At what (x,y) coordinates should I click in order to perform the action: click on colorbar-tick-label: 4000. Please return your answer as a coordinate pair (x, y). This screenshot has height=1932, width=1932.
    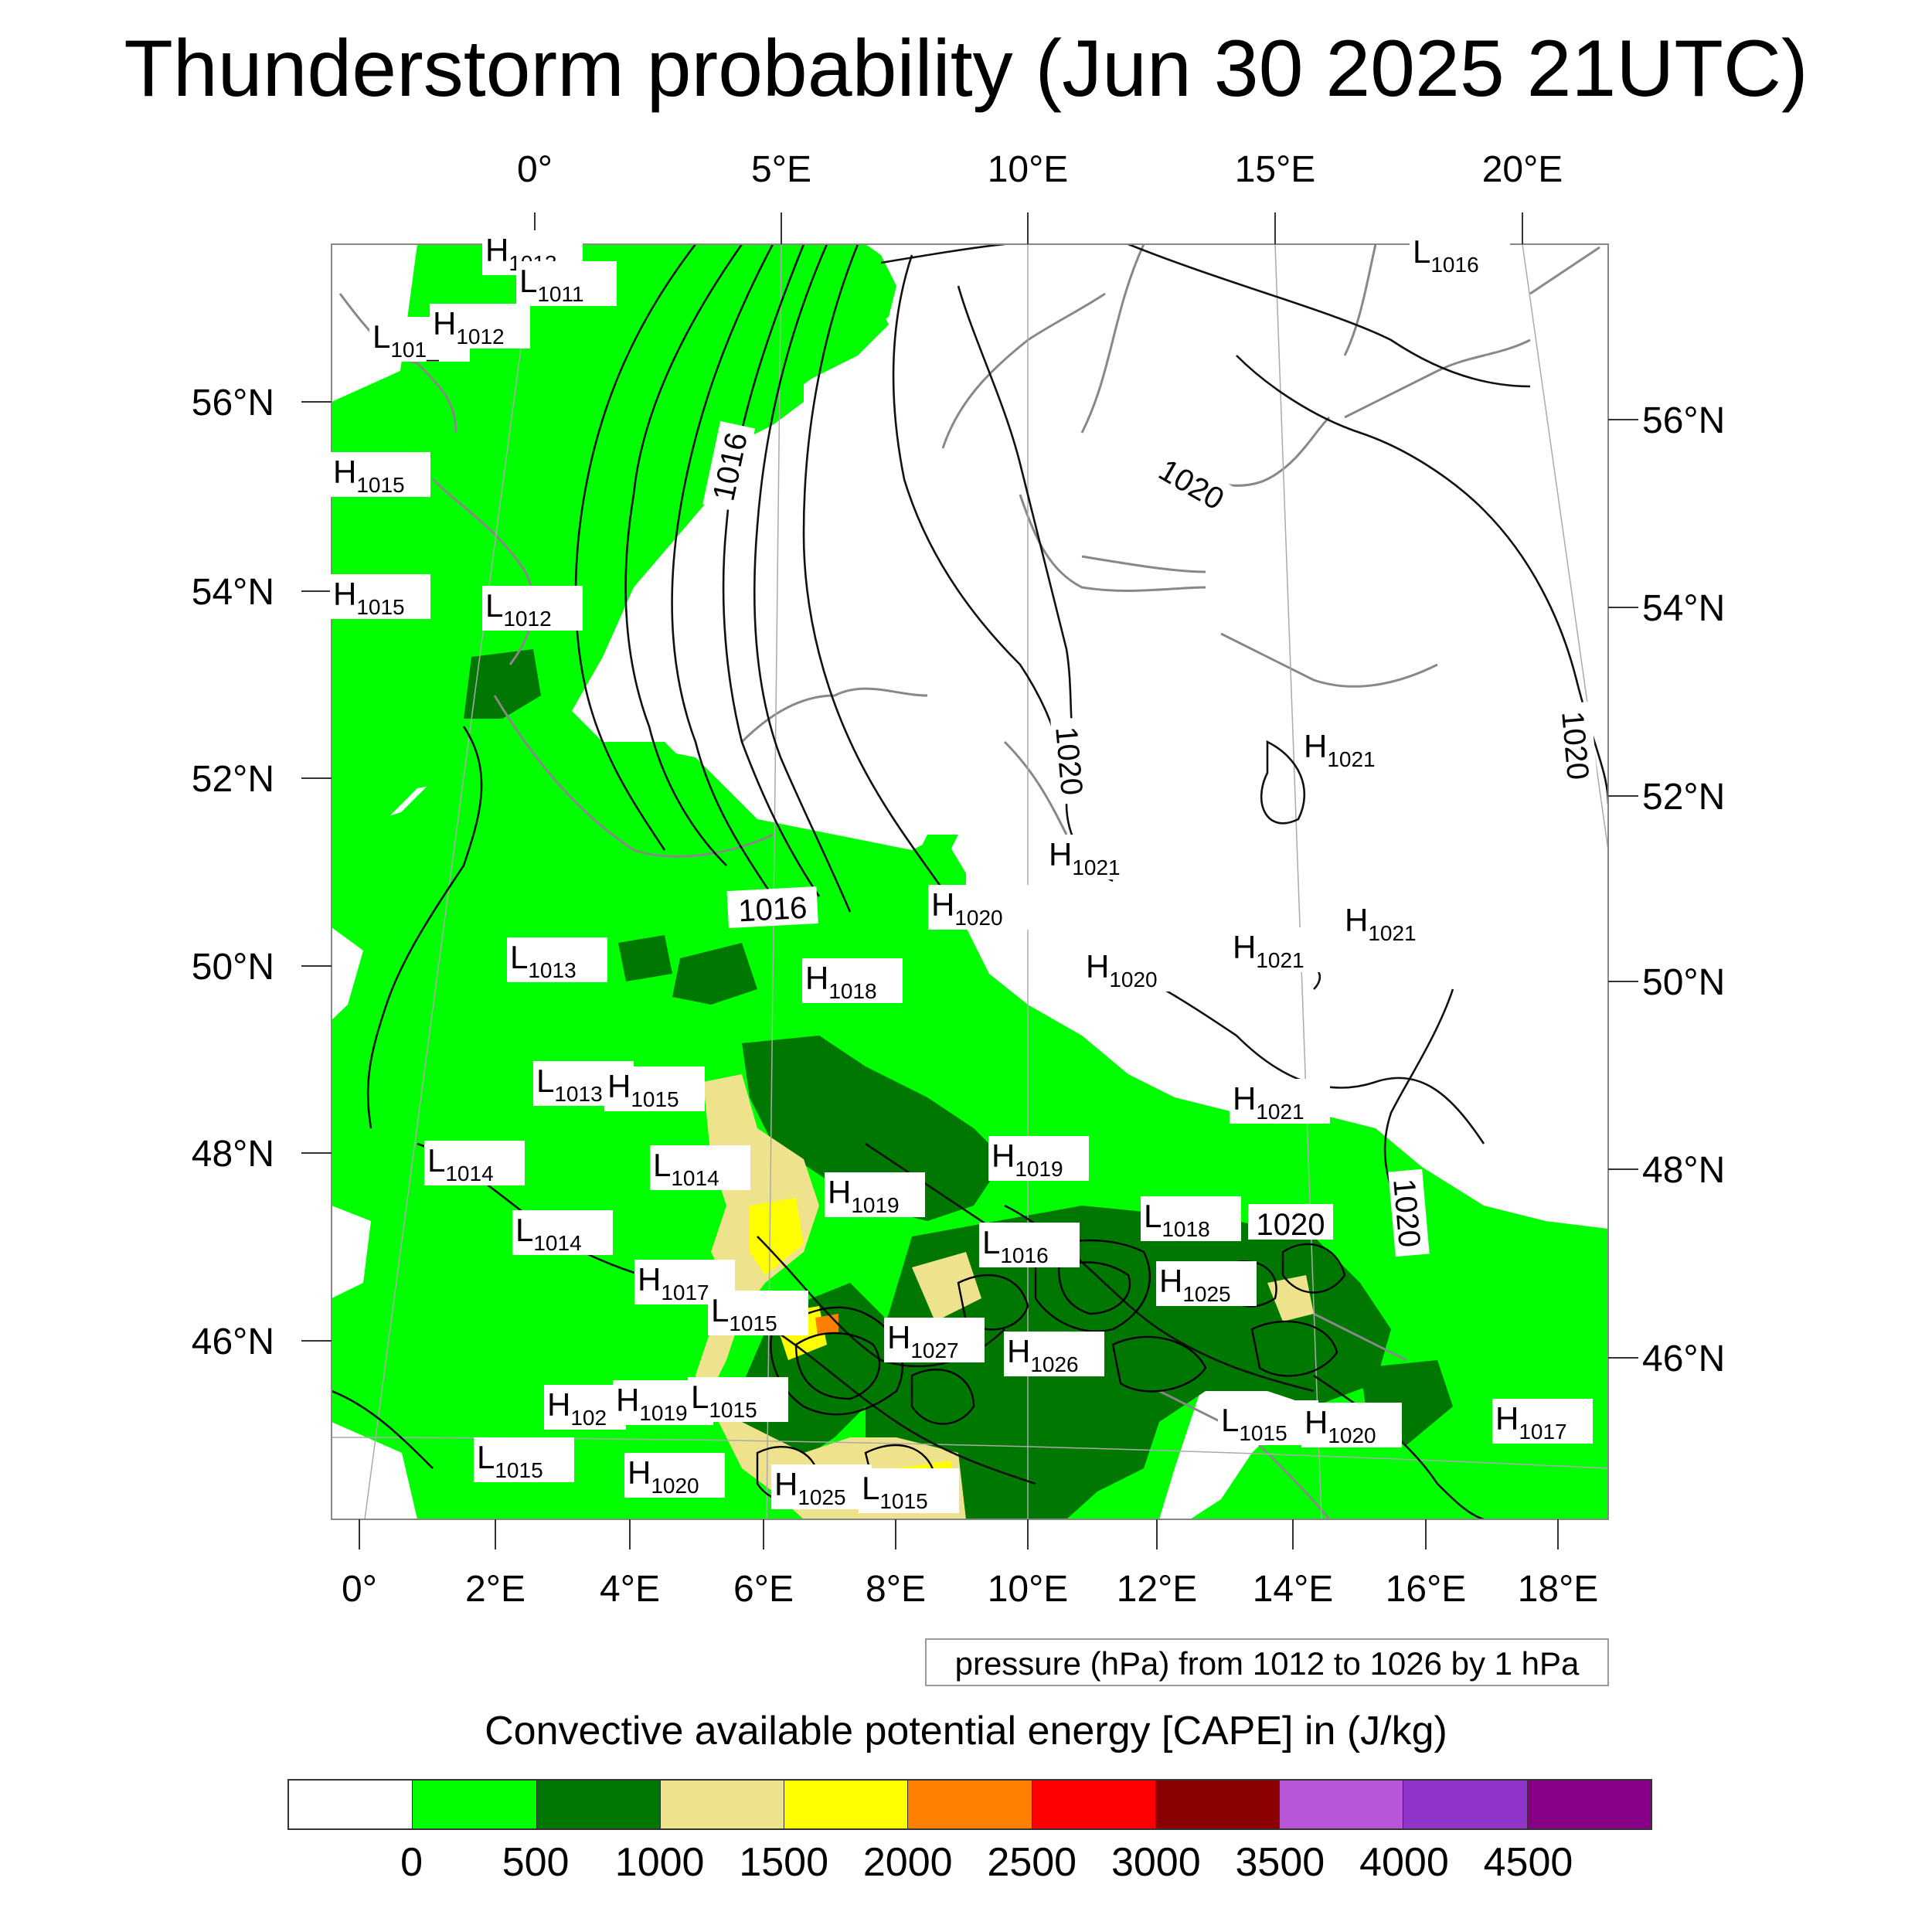
    Looking at the image, I should click on (1404, 1863).